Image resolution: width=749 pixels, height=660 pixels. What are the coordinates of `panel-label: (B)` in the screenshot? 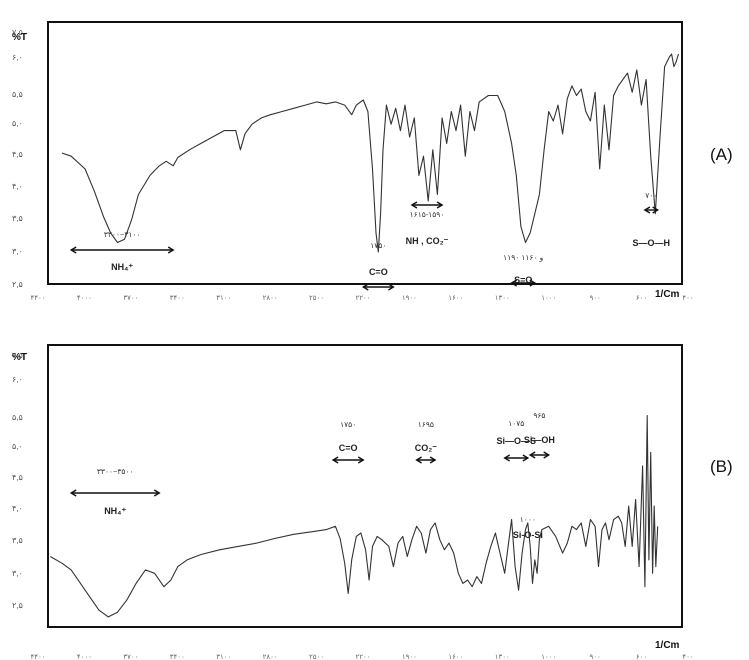 It's located at (721, 466).